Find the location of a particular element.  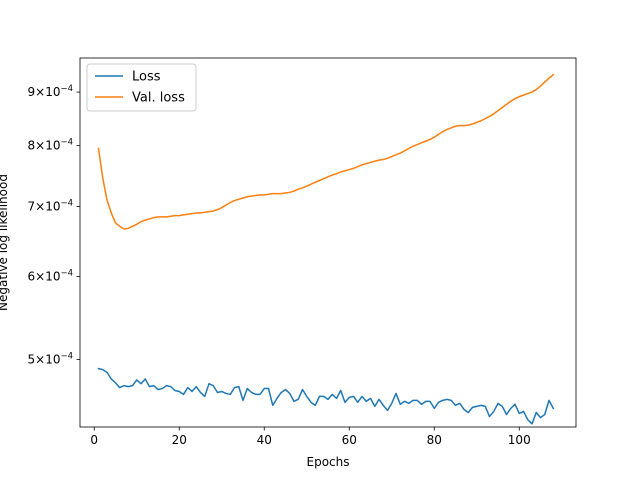

legend: Loss Val. loss is located at coordinates (141, 87).